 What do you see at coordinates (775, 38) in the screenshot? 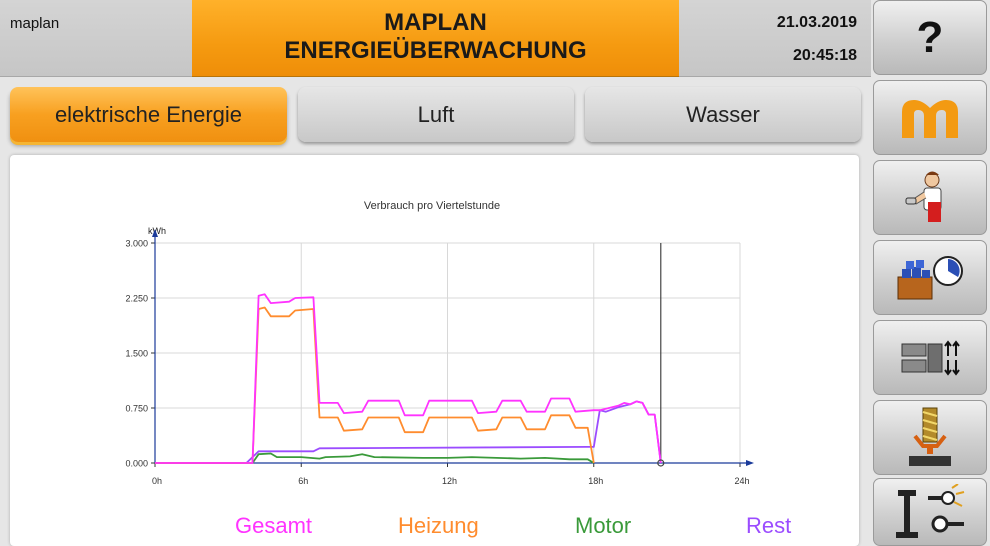
I see `header-datetime-panel: 21.03.2019 20:45:18` at bounding box center [775, 38].